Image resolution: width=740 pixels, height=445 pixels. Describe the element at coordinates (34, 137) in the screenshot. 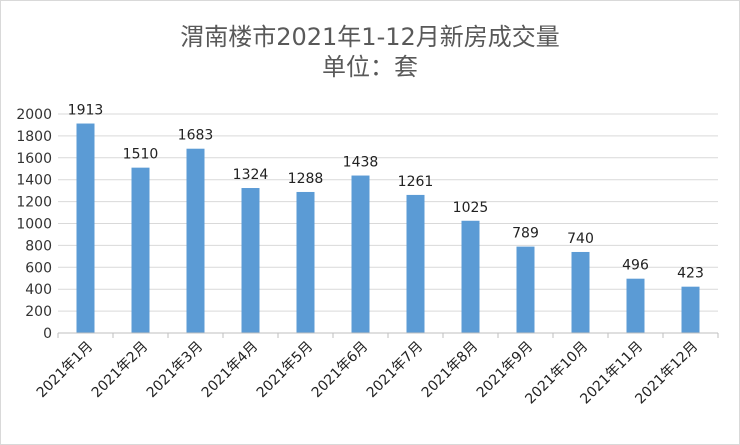

I see `y-tick-label: 1800` at that location.